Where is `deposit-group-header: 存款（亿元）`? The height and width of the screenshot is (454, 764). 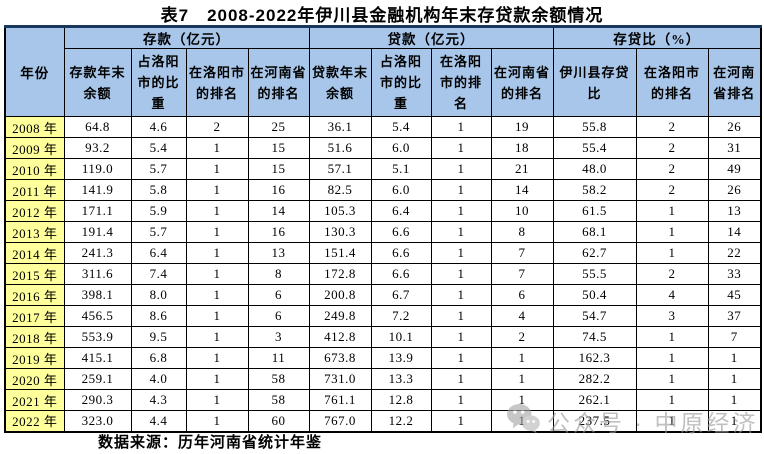
deposit-group-header: 存款（亿元） is located at coordinates (186, 37).